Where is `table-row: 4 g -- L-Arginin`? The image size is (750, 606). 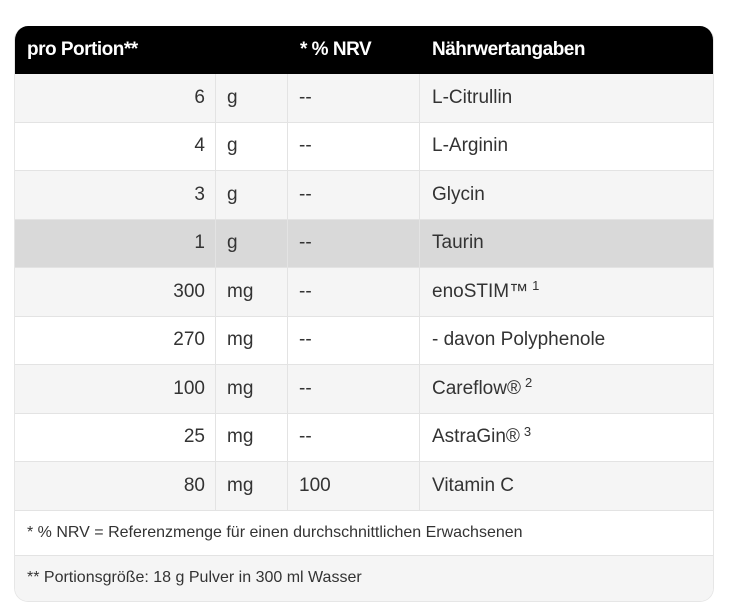 table-row: 4 g -- L-Arginin is located at coordinates (364, 146).